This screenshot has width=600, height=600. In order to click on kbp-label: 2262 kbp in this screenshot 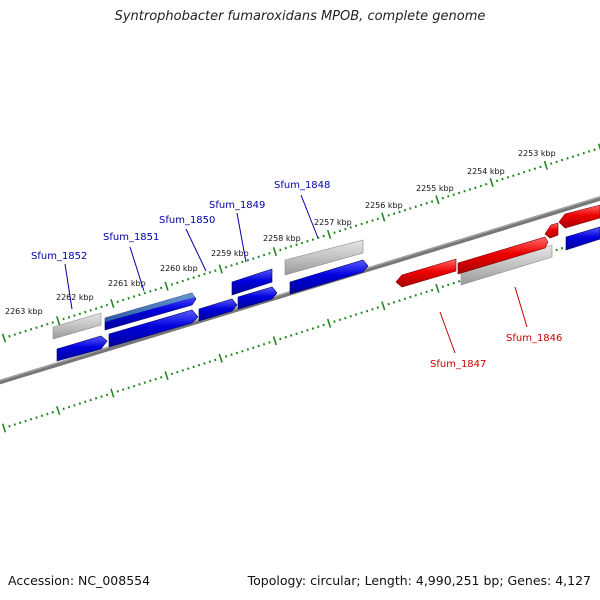, I will do `click(75, 297)`.